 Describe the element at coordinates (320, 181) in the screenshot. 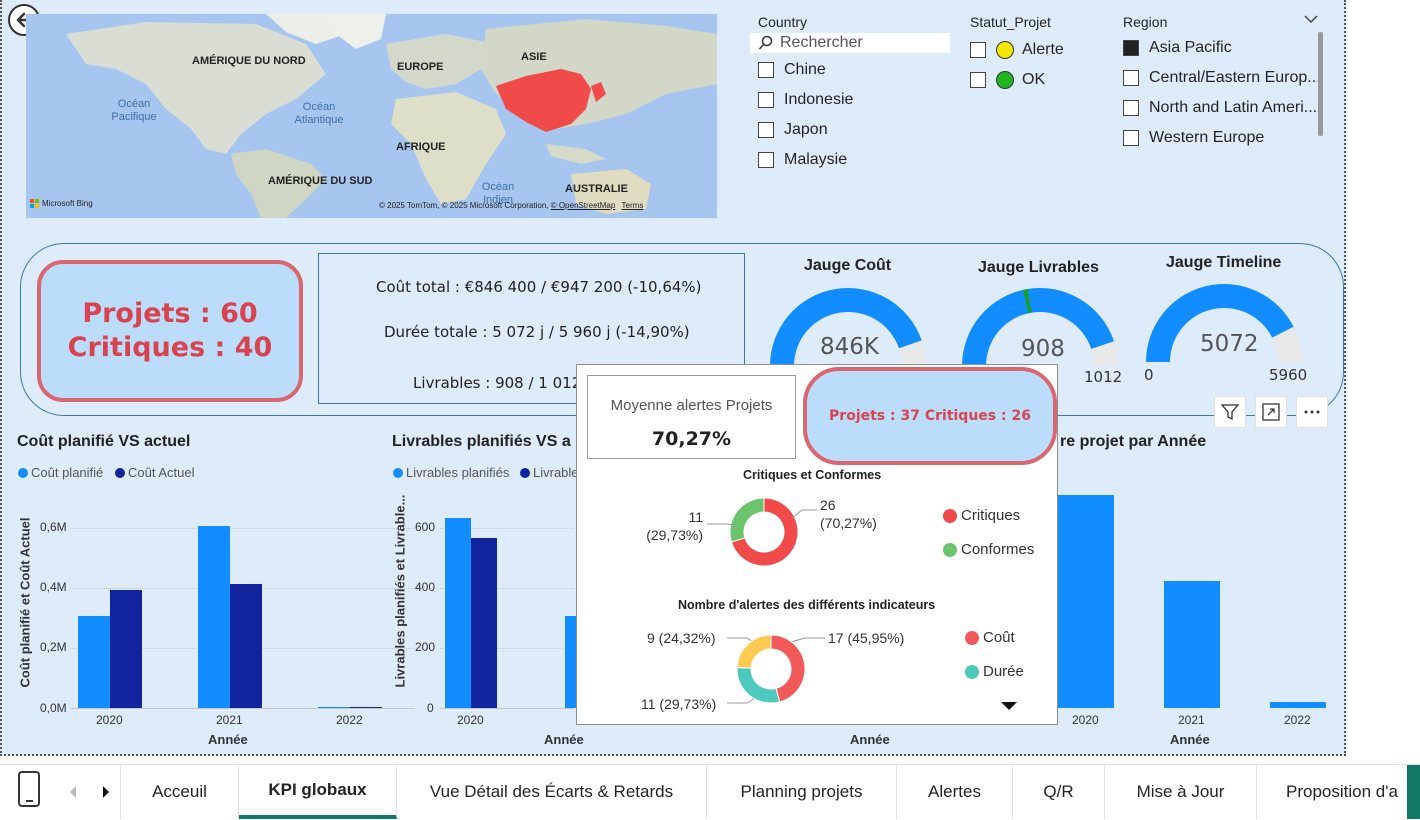

I see `map-label-south-america: AMÉRIQUE DU SUD` at that location.